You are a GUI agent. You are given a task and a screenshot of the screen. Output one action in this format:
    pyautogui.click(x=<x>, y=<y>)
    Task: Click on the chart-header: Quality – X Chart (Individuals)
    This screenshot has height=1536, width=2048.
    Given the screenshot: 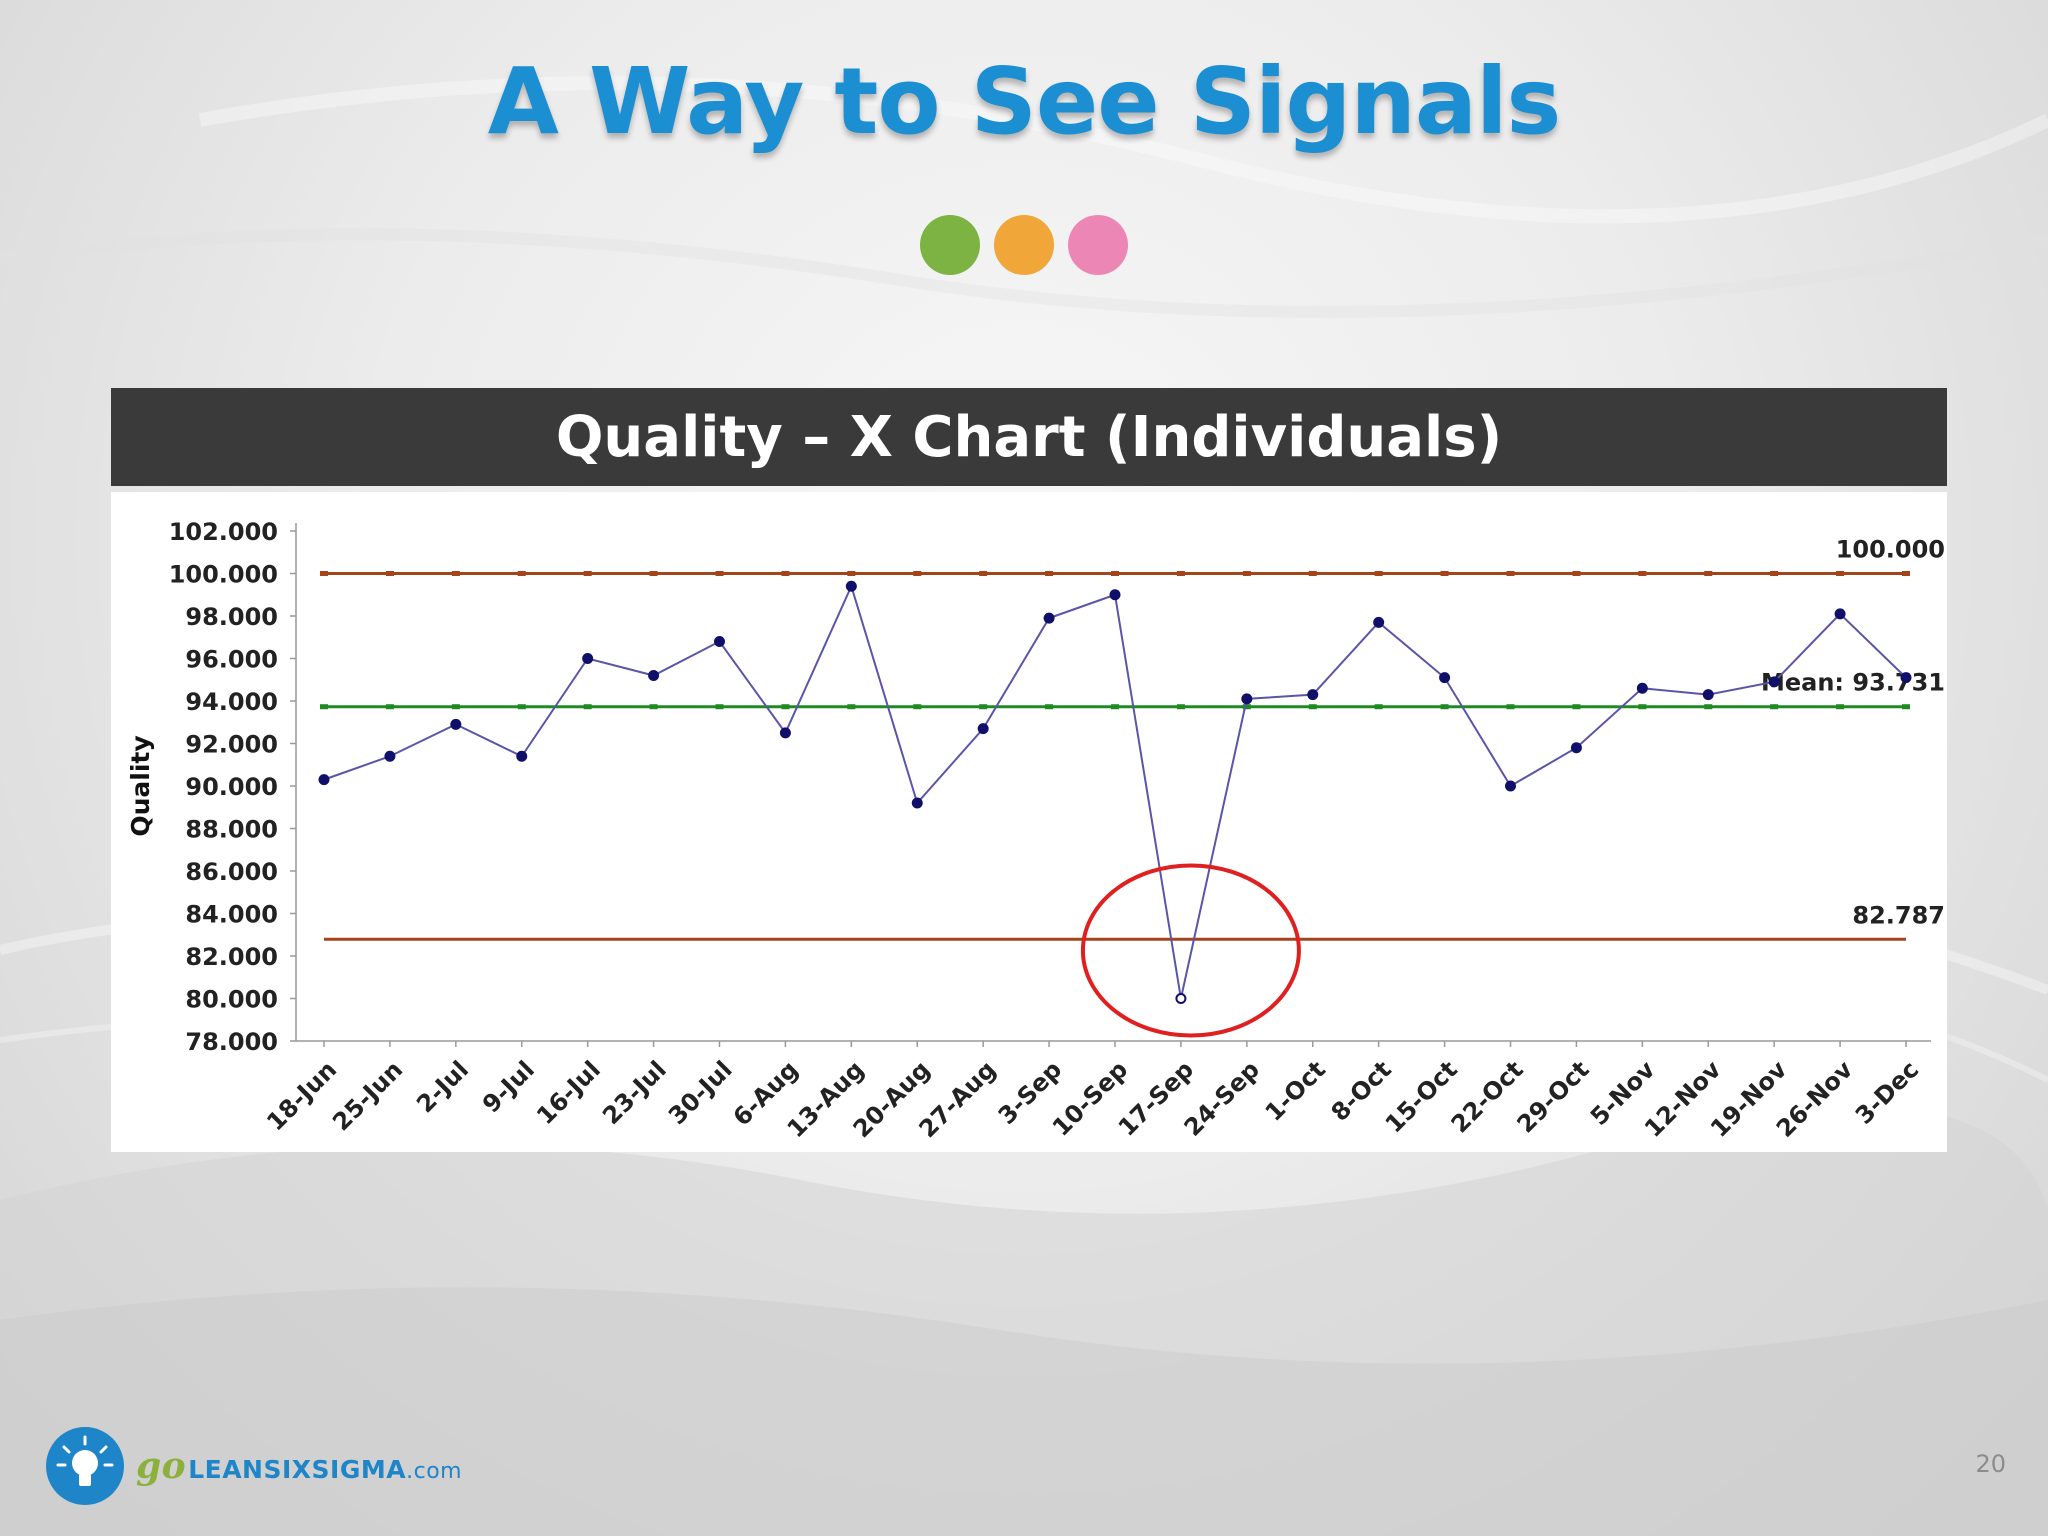 What is the action you would take?
    pyautogui.click(x=1029, y=437)
    